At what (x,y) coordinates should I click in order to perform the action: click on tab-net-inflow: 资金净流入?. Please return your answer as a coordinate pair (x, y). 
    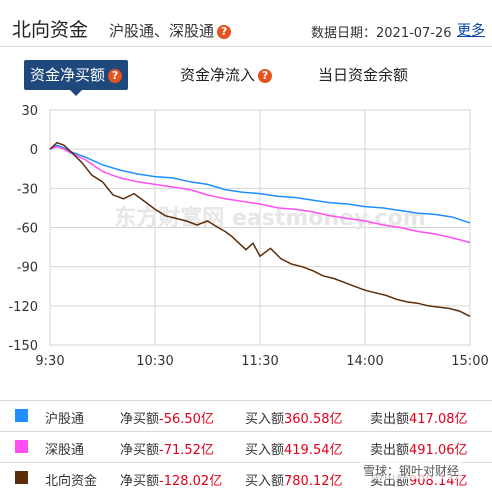
    Looking at the image, I should click on (226, 75).